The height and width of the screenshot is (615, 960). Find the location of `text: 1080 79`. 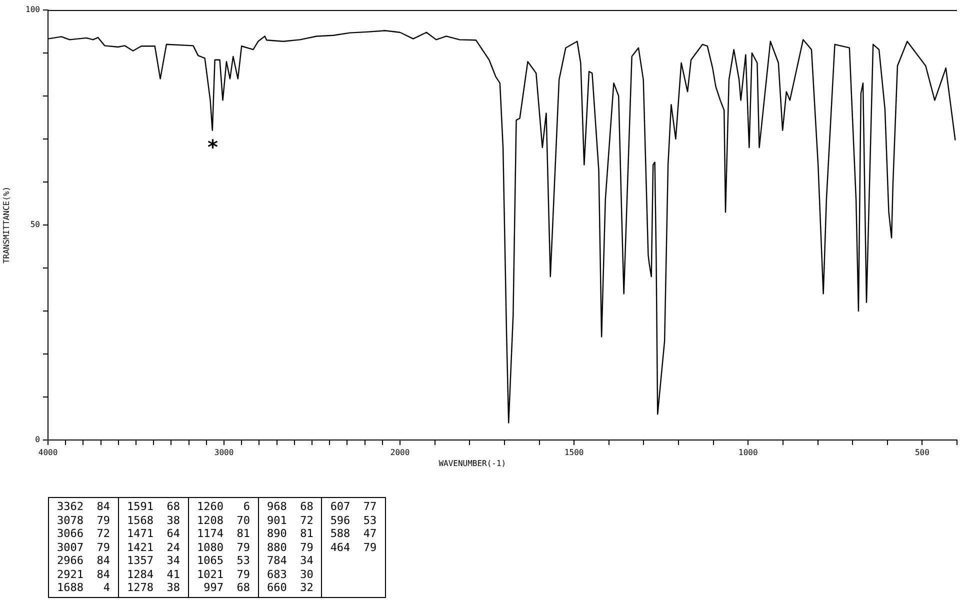

text: 1080 79 is located at coordinates (223, 547).